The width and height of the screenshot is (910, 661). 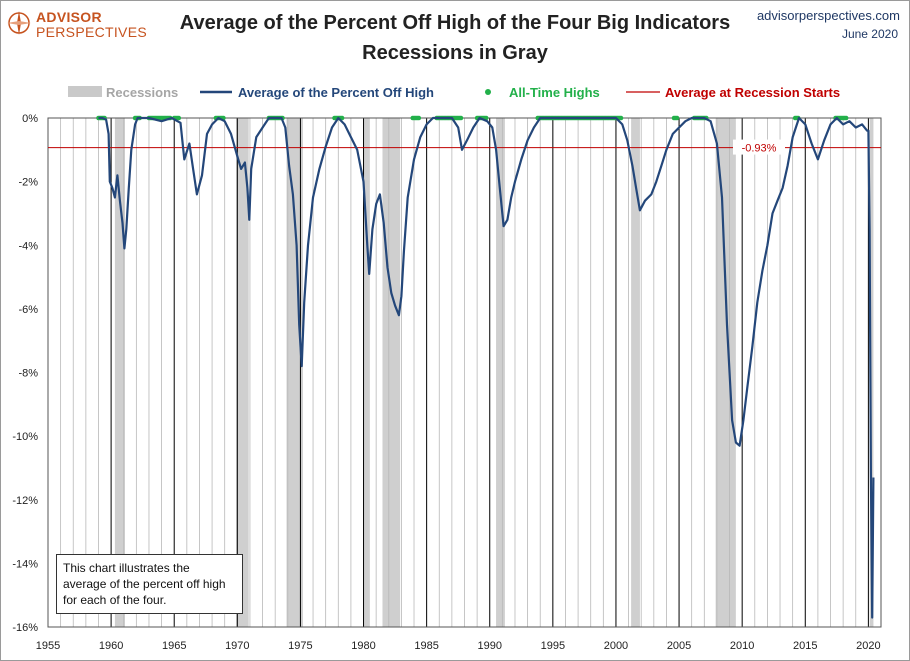 I want to click on x-tick-label: 2000, so click(x=616, y=646).